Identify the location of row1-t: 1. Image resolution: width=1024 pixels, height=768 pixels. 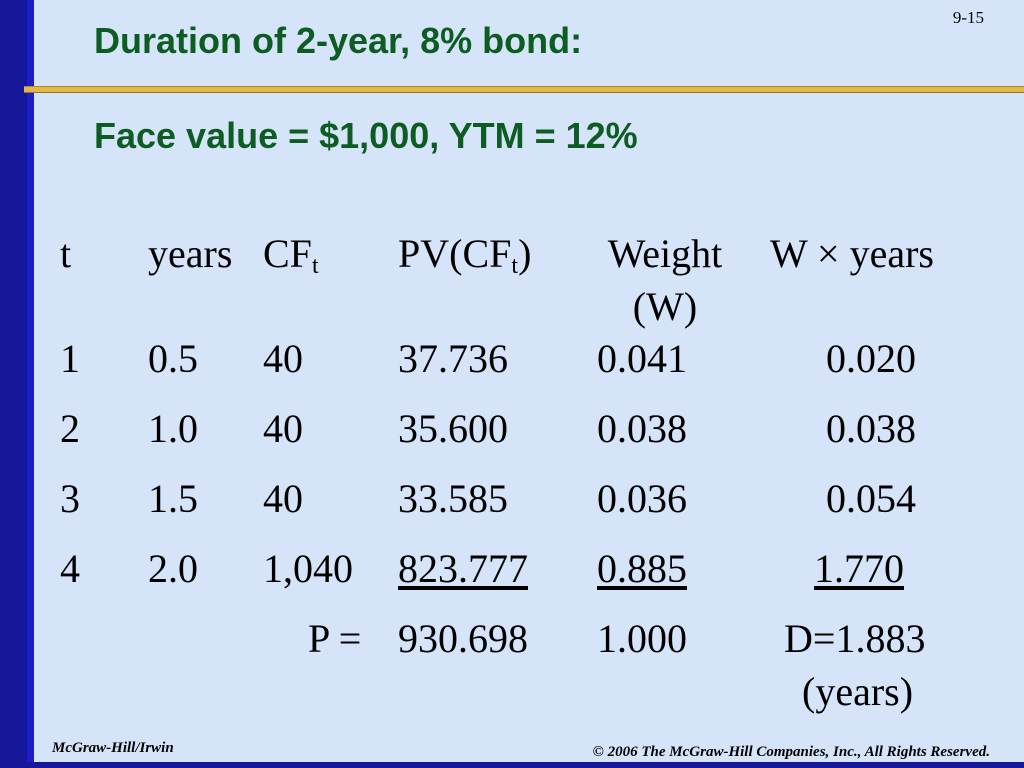
(70, 358).